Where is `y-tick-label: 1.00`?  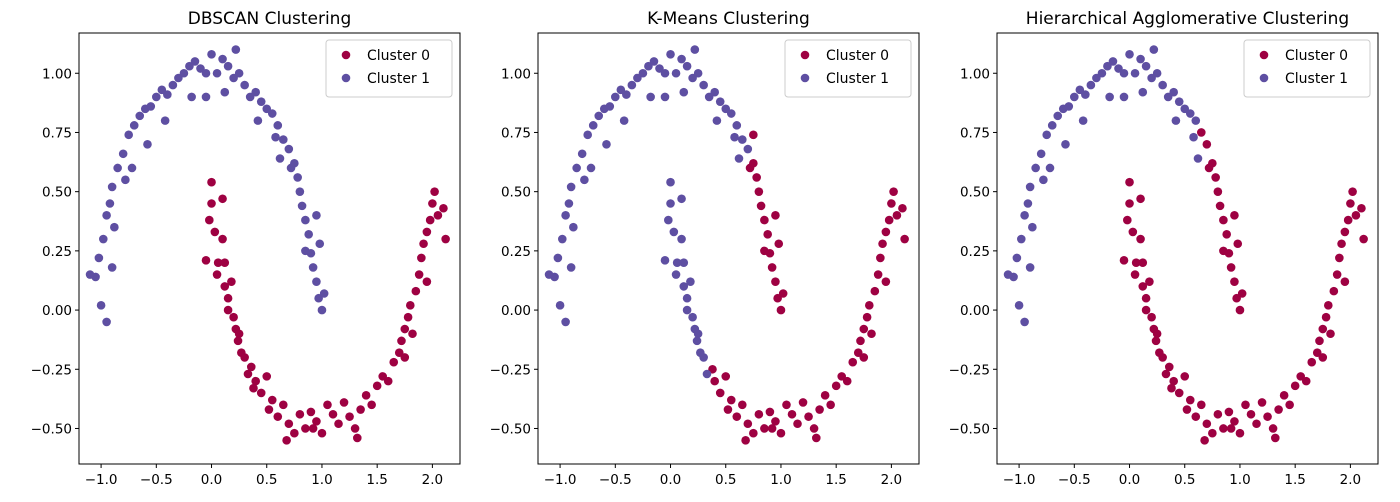 y-tick-label: 1.00 is located at coordinates (516, 74).